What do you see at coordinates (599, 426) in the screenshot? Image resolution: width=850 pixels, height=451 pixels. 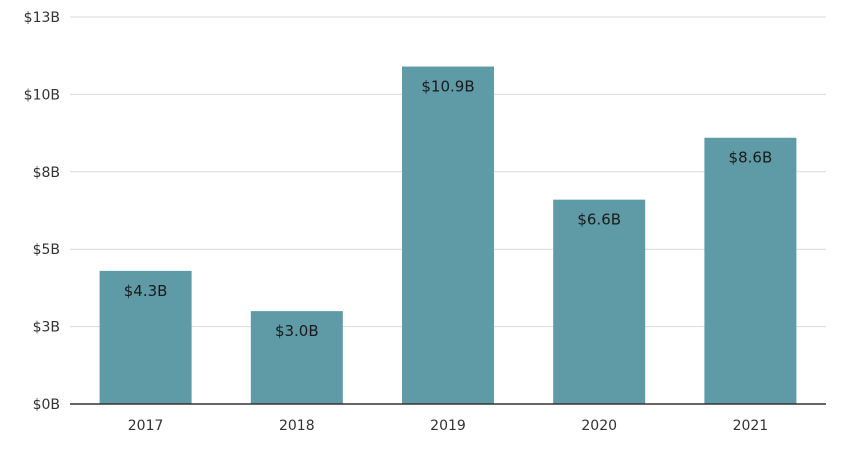 I see `x-tick-label: 2020` at bounding box center [599, 426].